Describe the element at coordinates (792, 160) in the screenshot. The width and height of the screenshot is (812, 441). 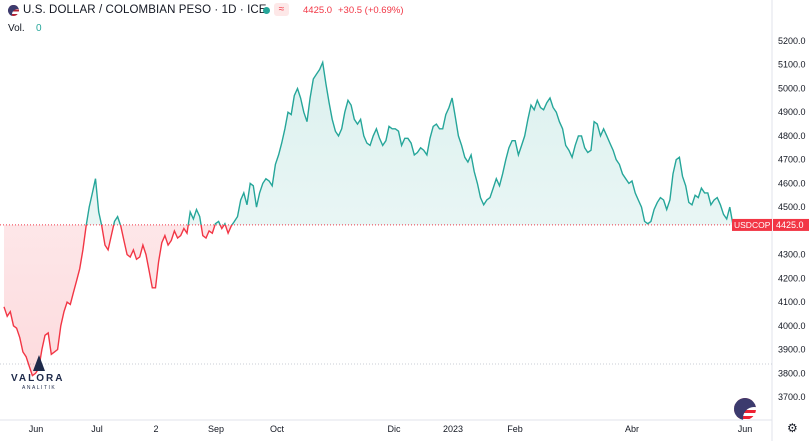
I see `y-tick-label: 4700.0` at that location.